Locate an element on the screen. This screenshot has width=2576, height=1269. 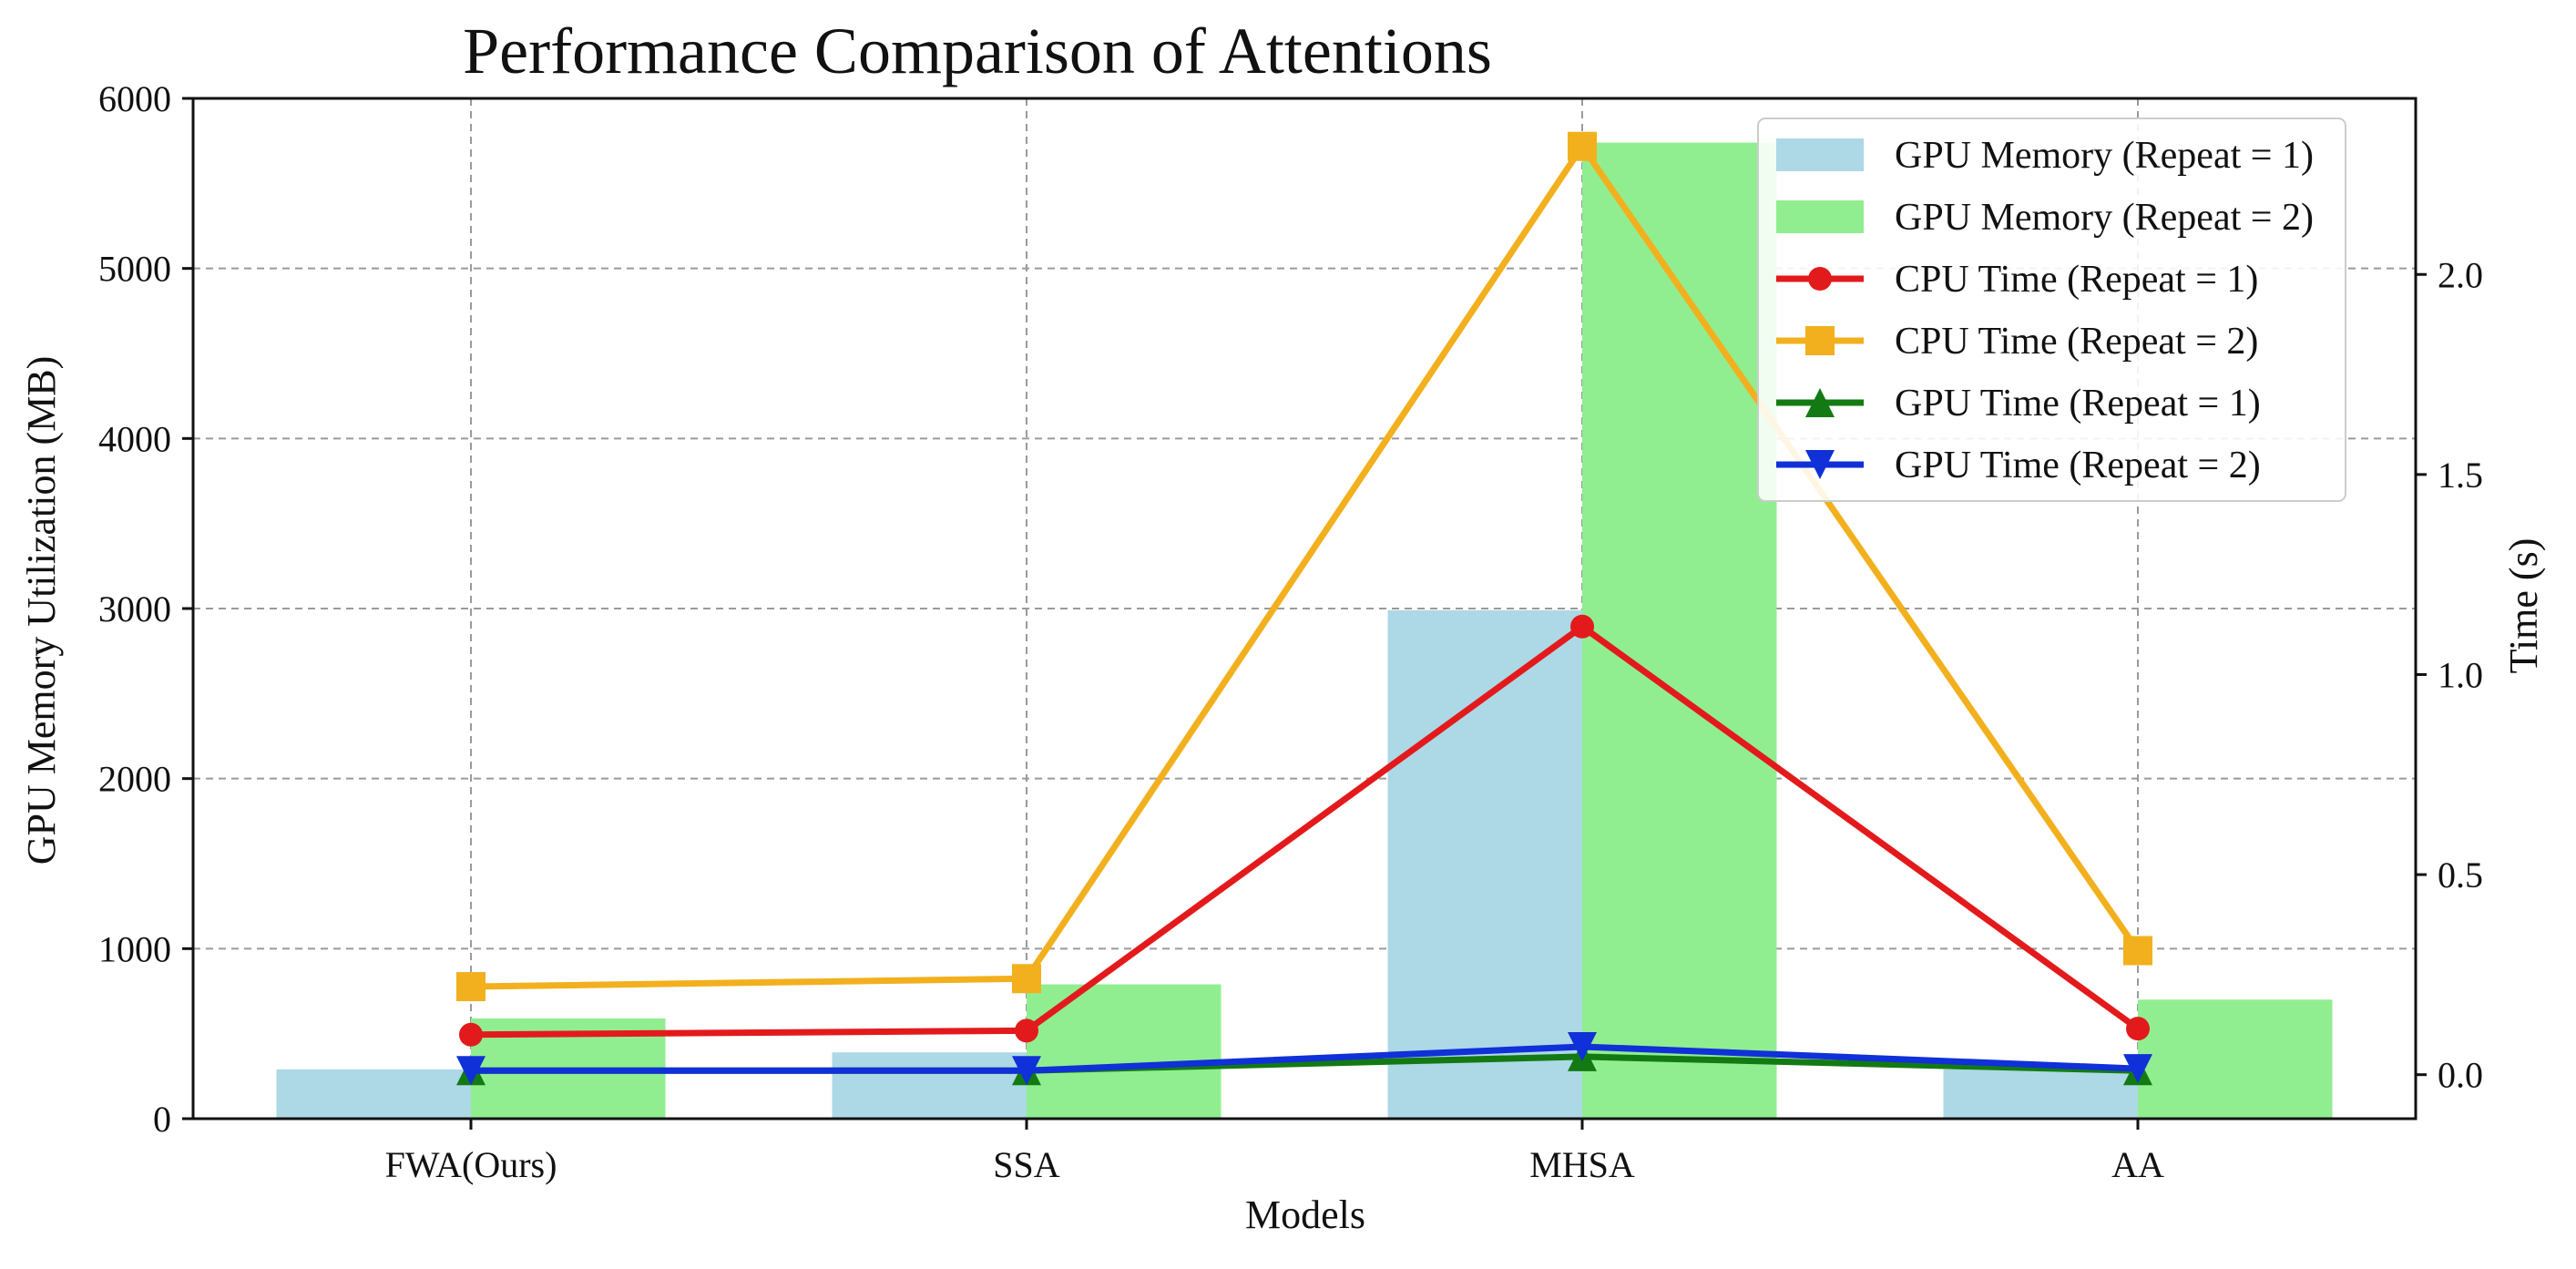
x-tick-label: FWA(Ours) is located at coordinates (471, 1164).